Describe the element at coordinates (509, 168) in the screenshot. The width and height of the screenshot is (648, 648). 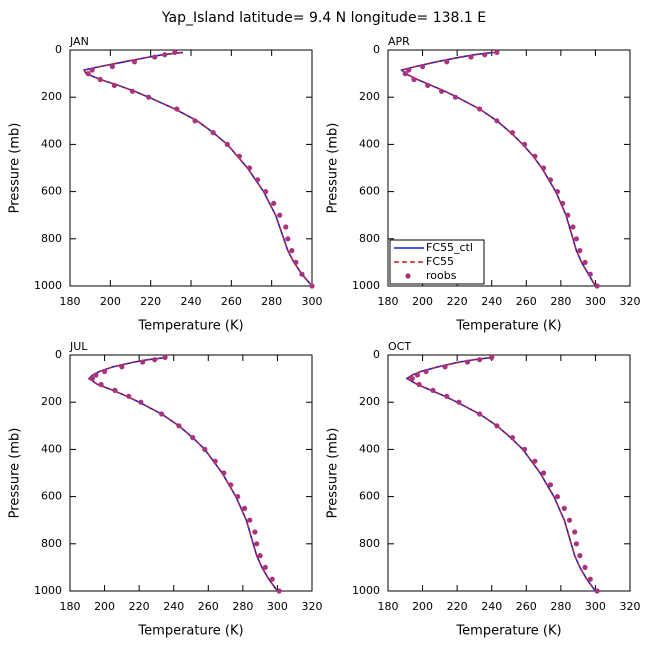
I see `plot-frame` at that location.